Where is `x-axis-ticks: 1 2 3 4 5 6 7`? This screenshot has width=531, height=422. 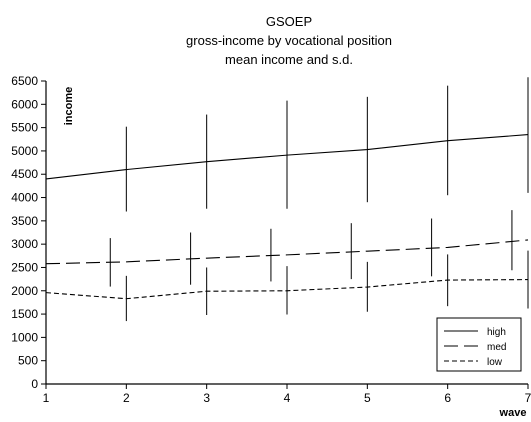
x-axis-ticks: 1 2 3 4 5 6 7 is located at coordinates (287, 394).